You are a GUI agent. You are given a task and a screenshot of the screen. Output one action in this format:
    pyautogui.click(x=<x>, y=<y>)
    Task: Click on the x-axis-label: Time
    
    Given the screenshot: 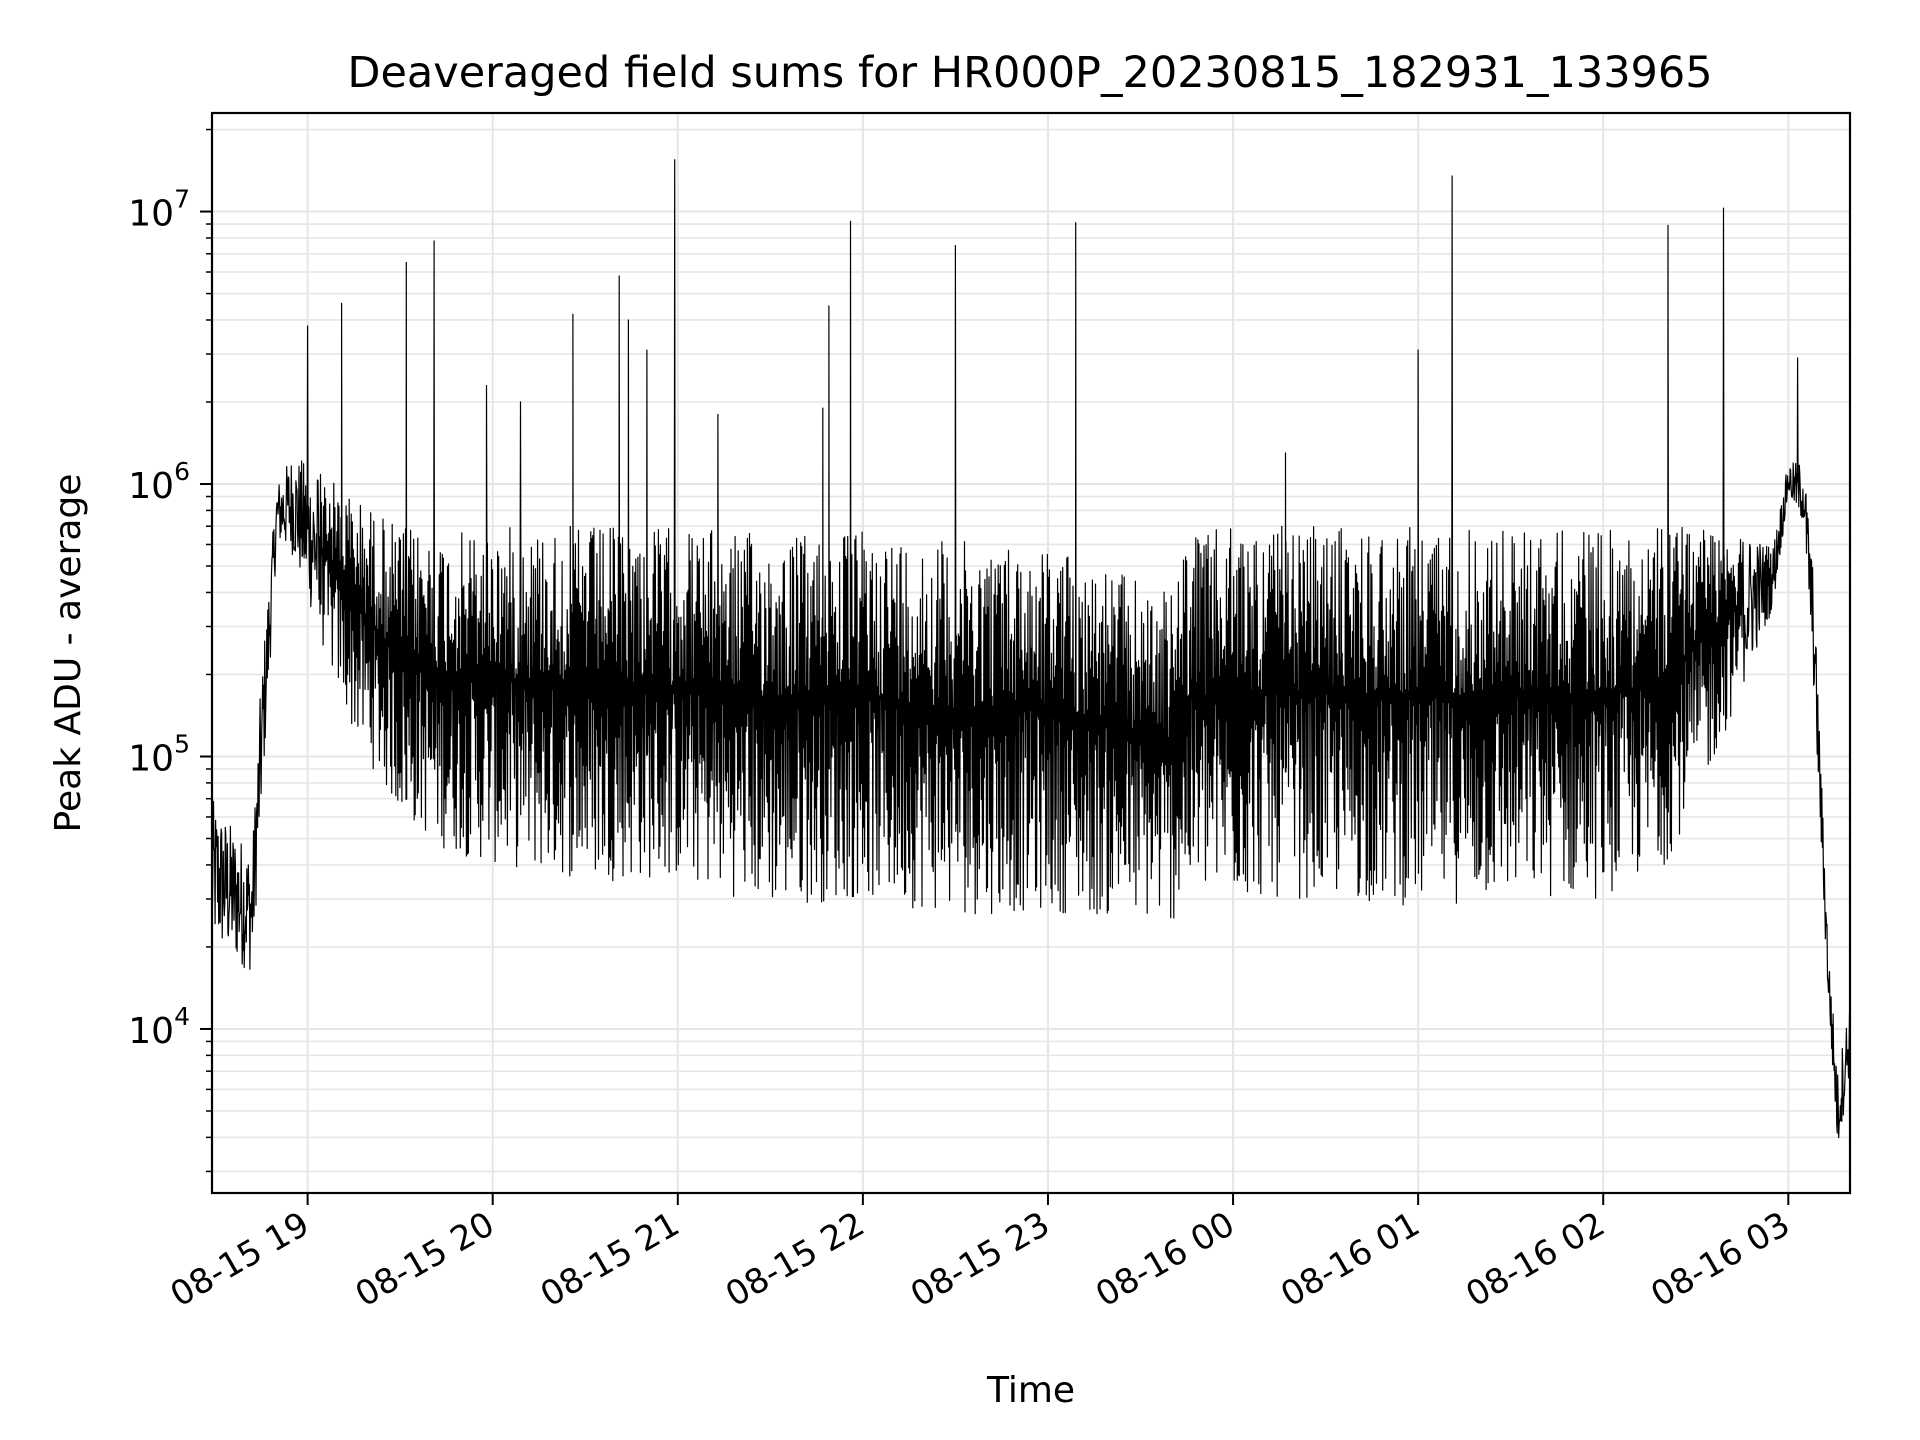 What is the action you would take?
    pyautogui.click(x=1030, y=1390)
    